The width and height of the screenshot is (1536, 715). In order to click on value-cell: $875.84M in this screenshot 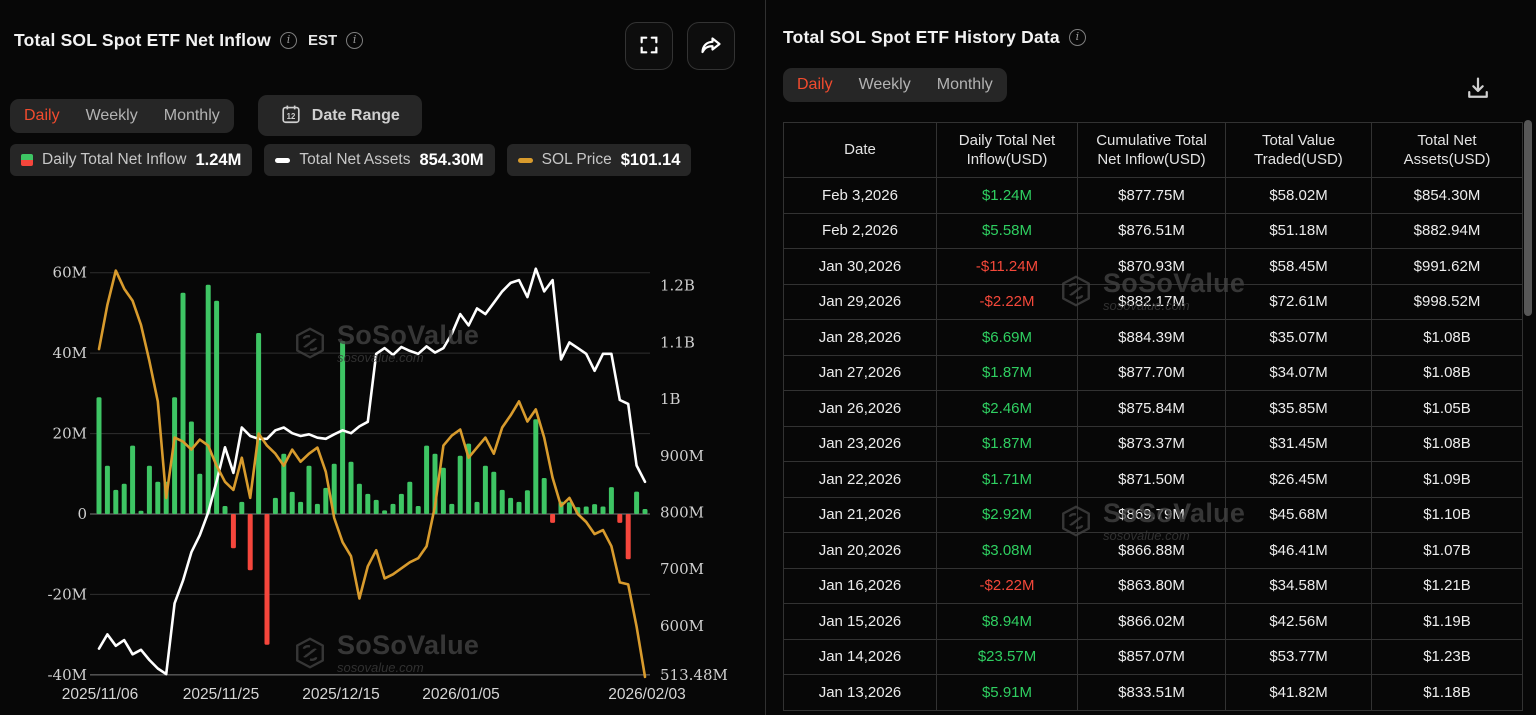, I will do `click(1151, 408)`.